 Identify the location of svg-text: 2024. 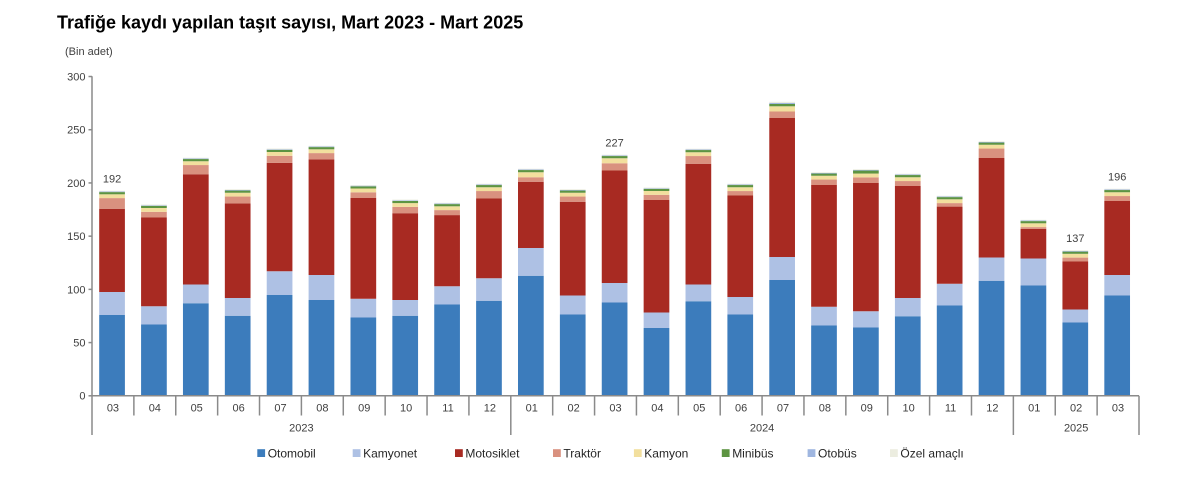
(762, 428).